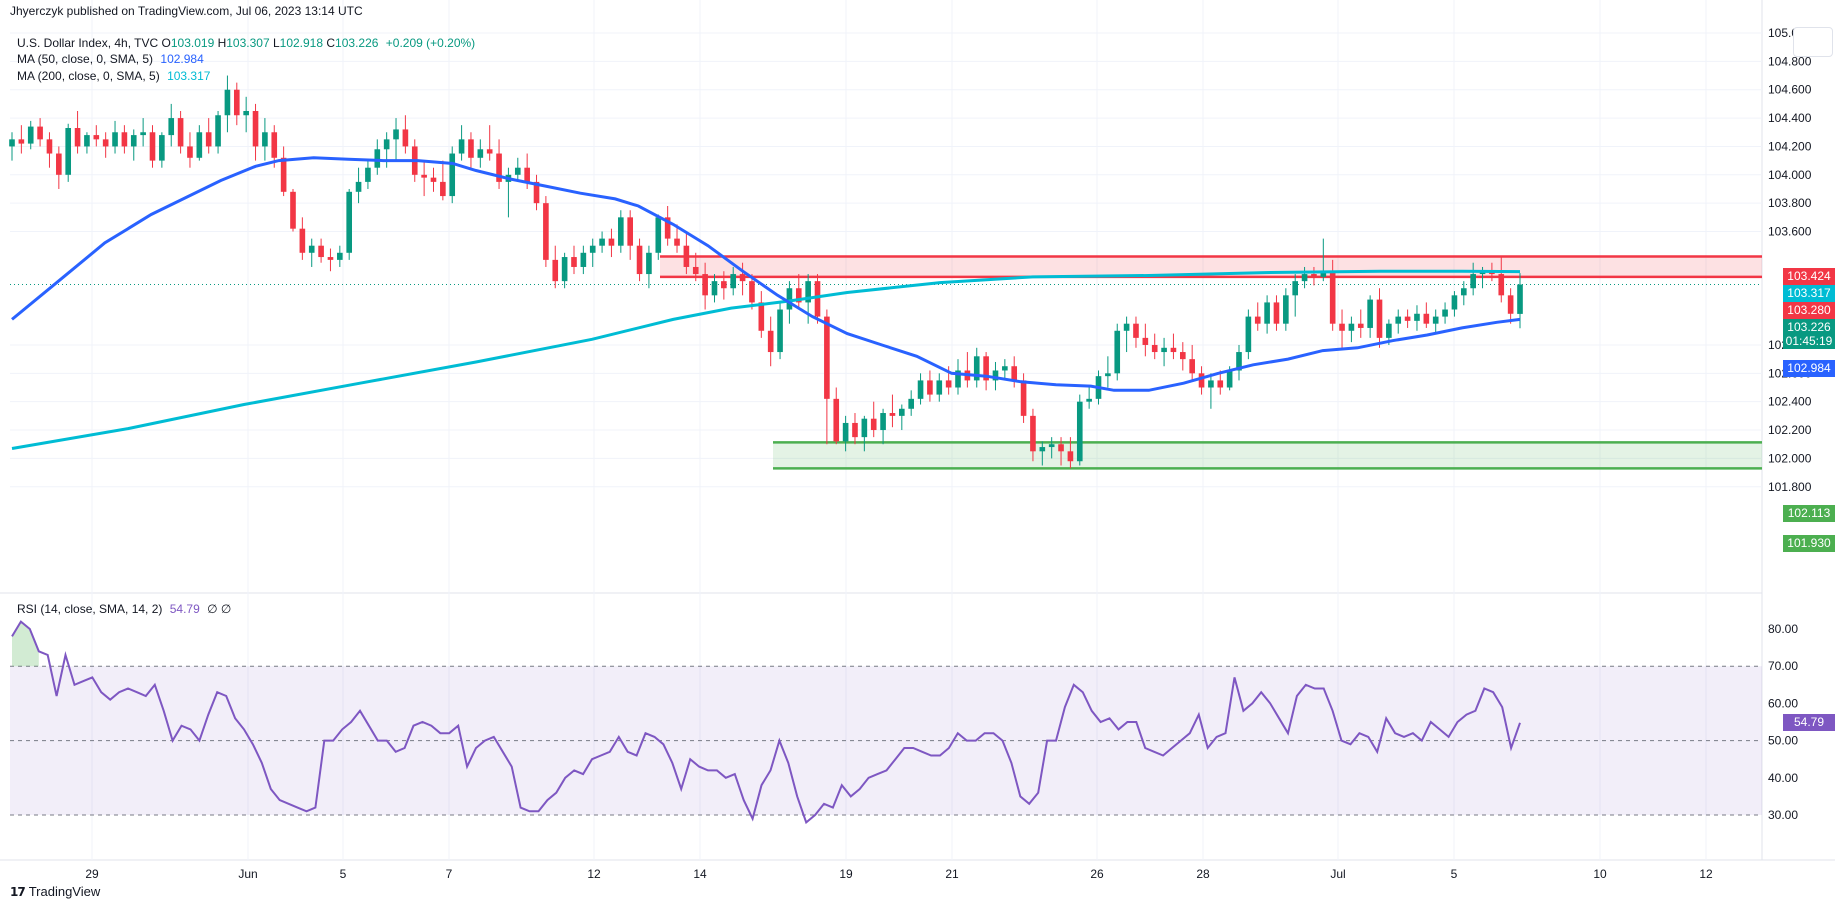 This screenshot has height=907, width=1835. What do you see at coordinates (1790, 175) in the screenshot?
I see `price-tick-label: 104.000` at bounding box center [1790, 175].